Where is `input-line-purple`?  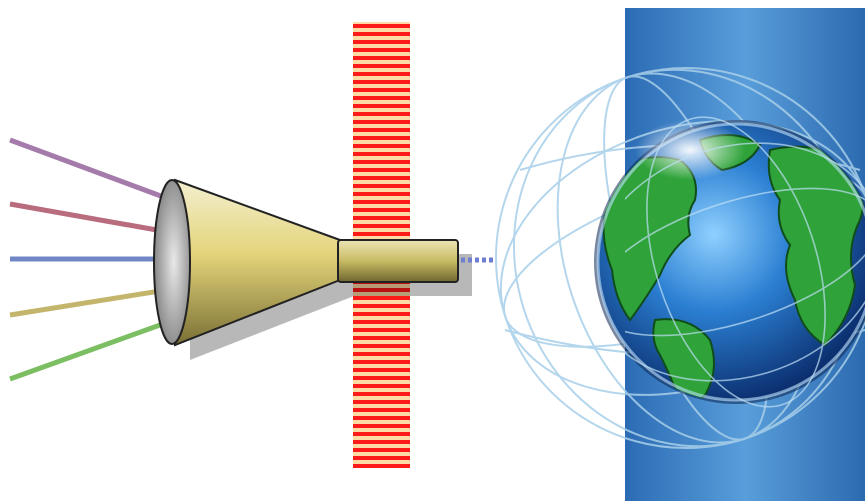 input-line-purple is located at coordinates (97, 172).